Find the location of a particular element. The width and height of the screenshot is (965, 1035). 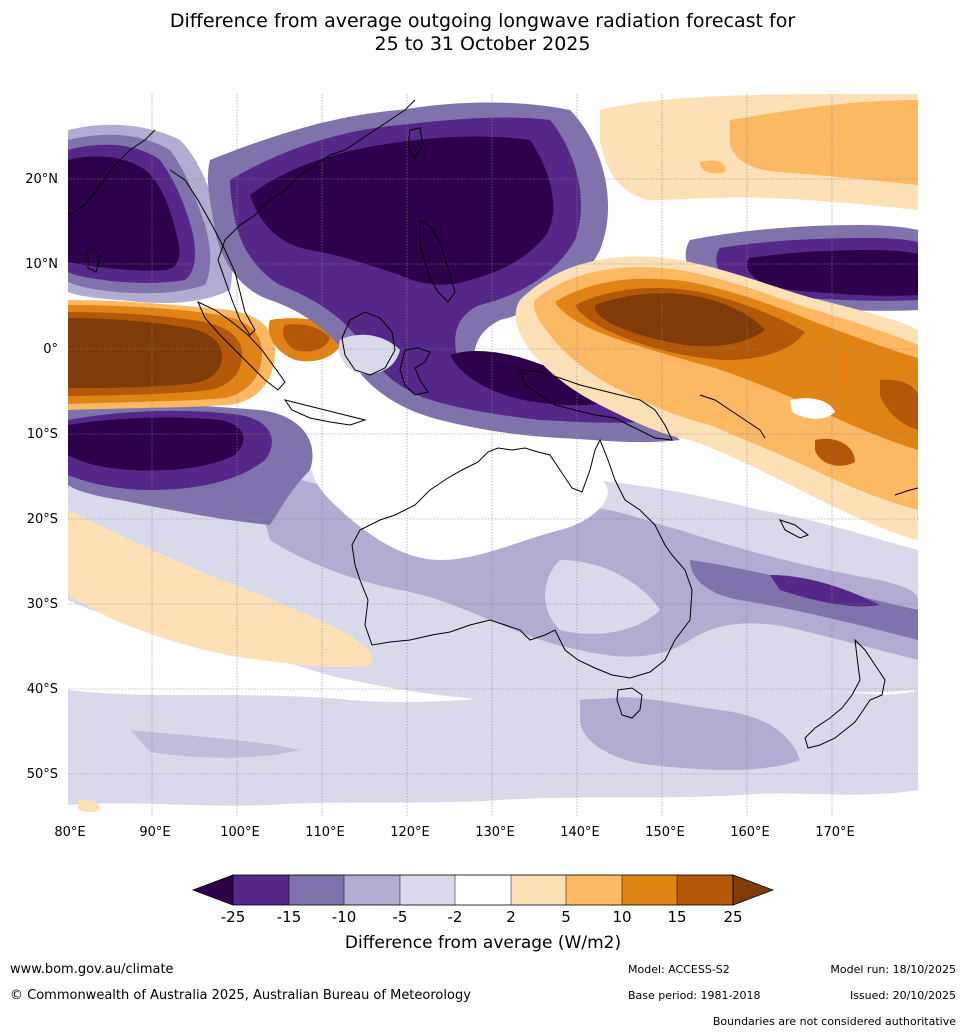

colorbar-label: Difference from average (W/m2) is located at coordinates (483, 943).